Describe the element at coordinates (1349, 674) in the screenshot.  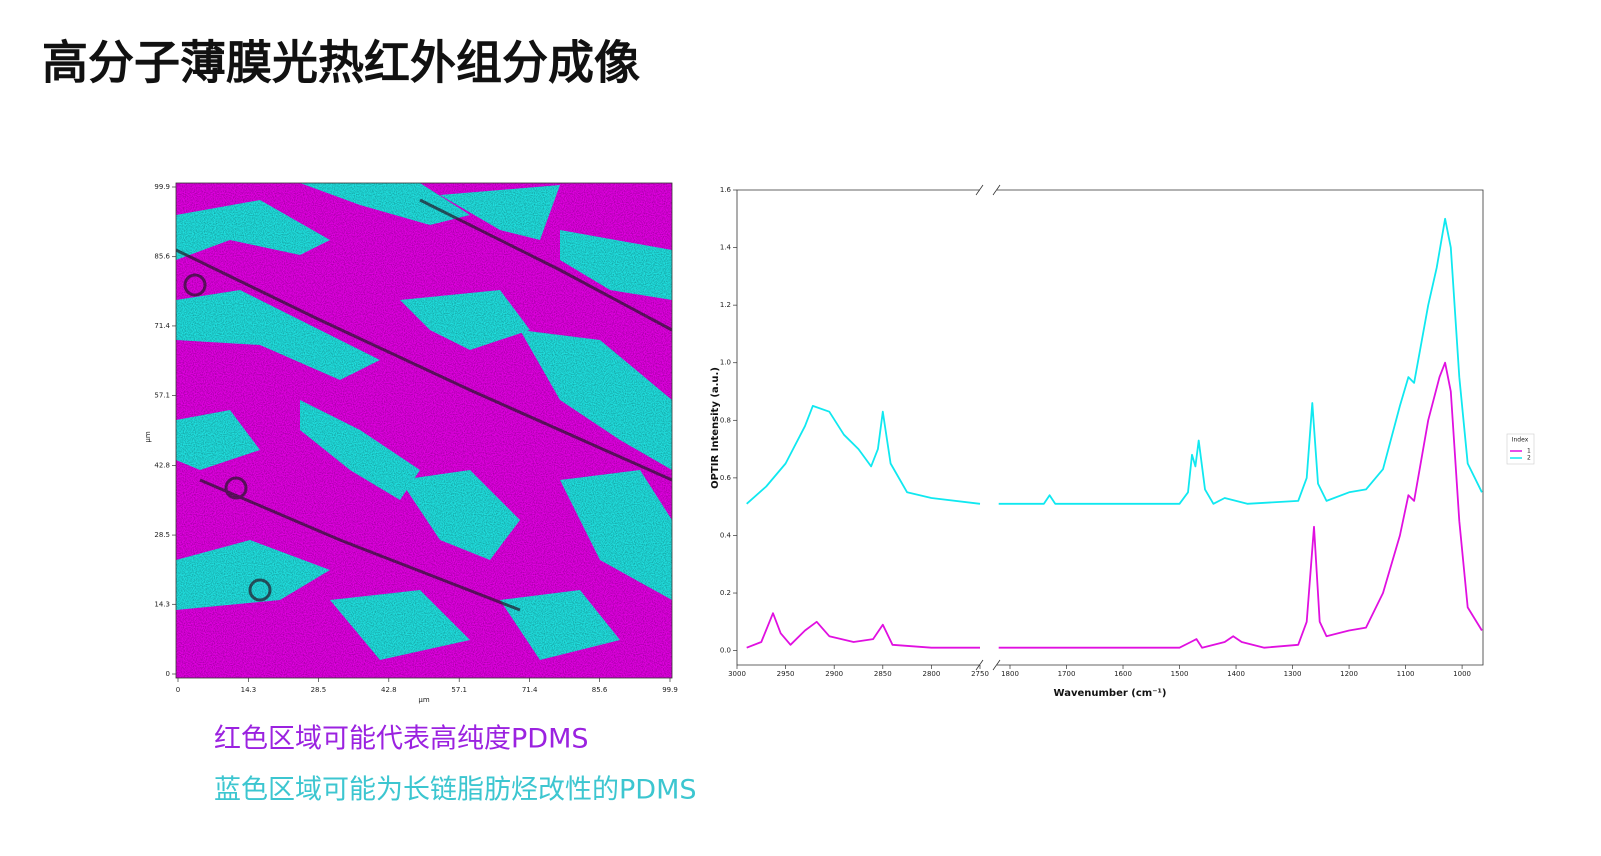
I see `x-tick-label: 1200` at that location.